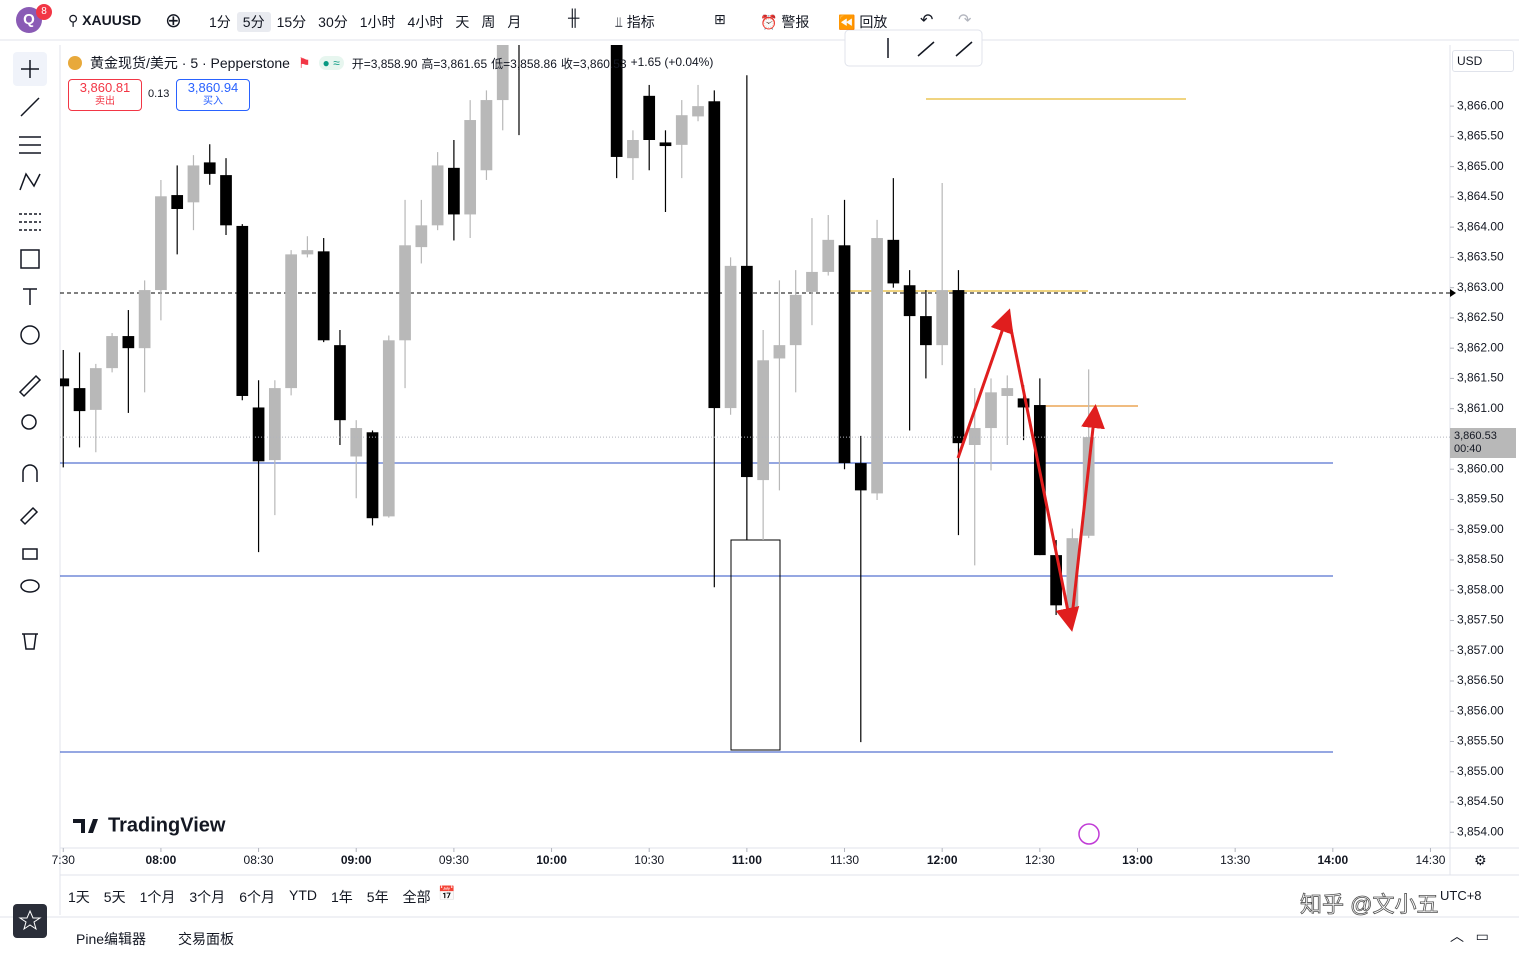 The image size is (1519, 961). I want to click on y-tick-label: 3,855.50, so click(1480, 741).